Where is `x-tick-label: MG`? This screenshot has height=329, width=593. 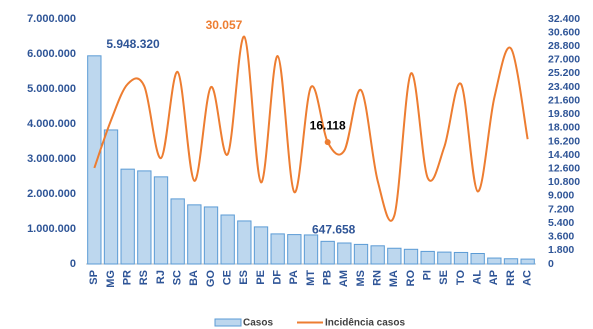
x-tick-label: MG is located at coordinates (111, 279).